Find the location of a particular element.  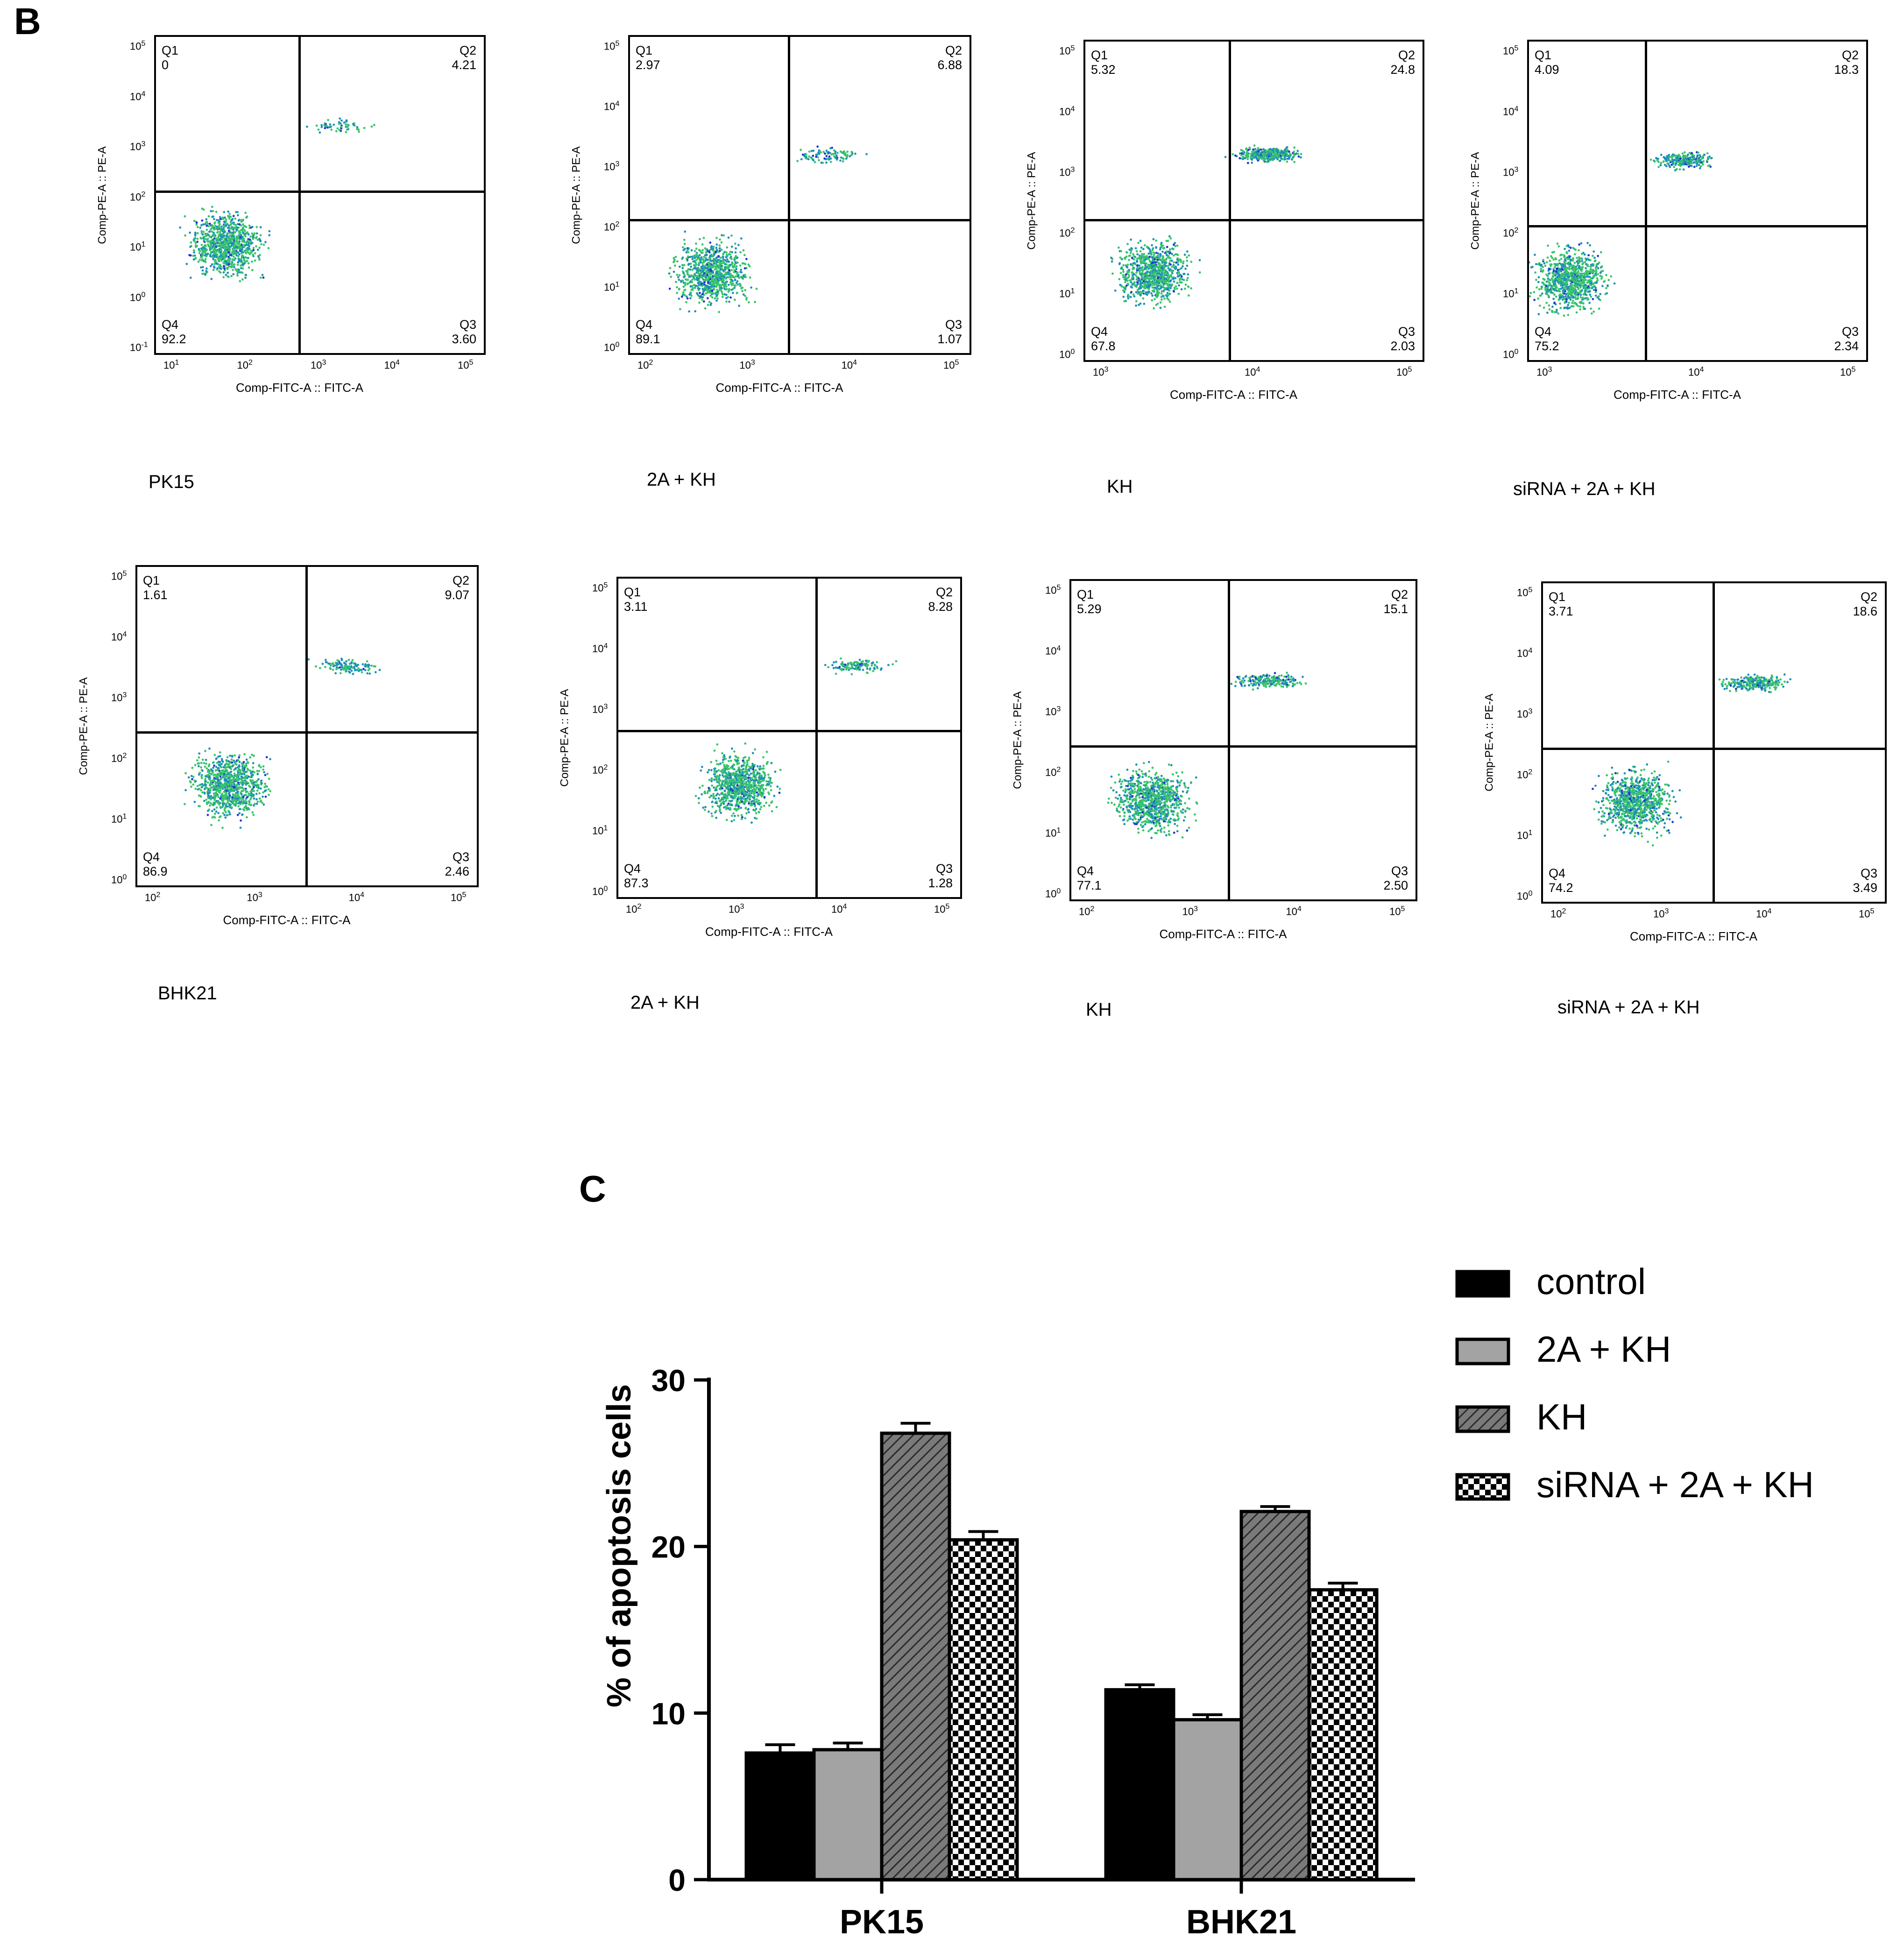

y-tick-label: 103 is located at coordinates (138, 146).